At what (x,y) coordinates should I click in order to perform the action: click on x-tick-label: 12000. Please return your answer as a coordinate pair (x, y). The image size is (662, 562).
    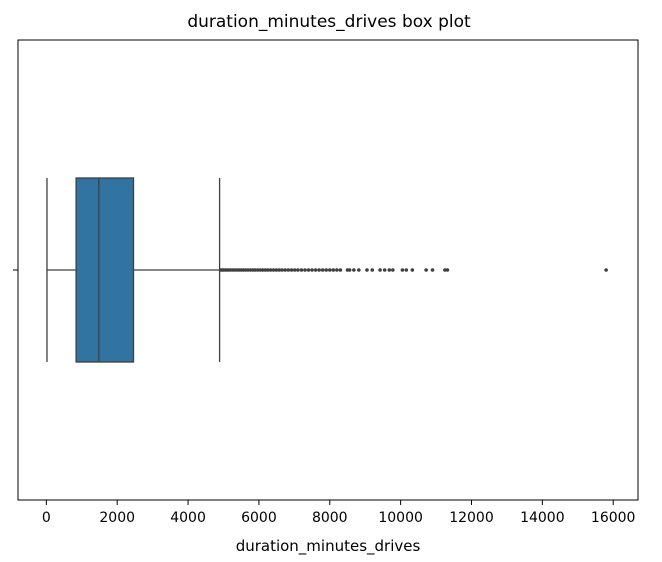
    Looking at the image, I should click on (471, 518).